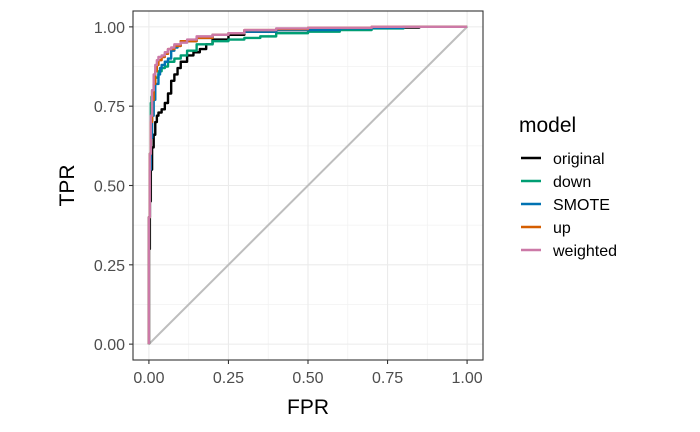 This screenshot has height=432, width=700. What do you see at coordinates (572, 182) in the screenshot?
I see `legend-label-down: down` at bounding box center [572, 182].